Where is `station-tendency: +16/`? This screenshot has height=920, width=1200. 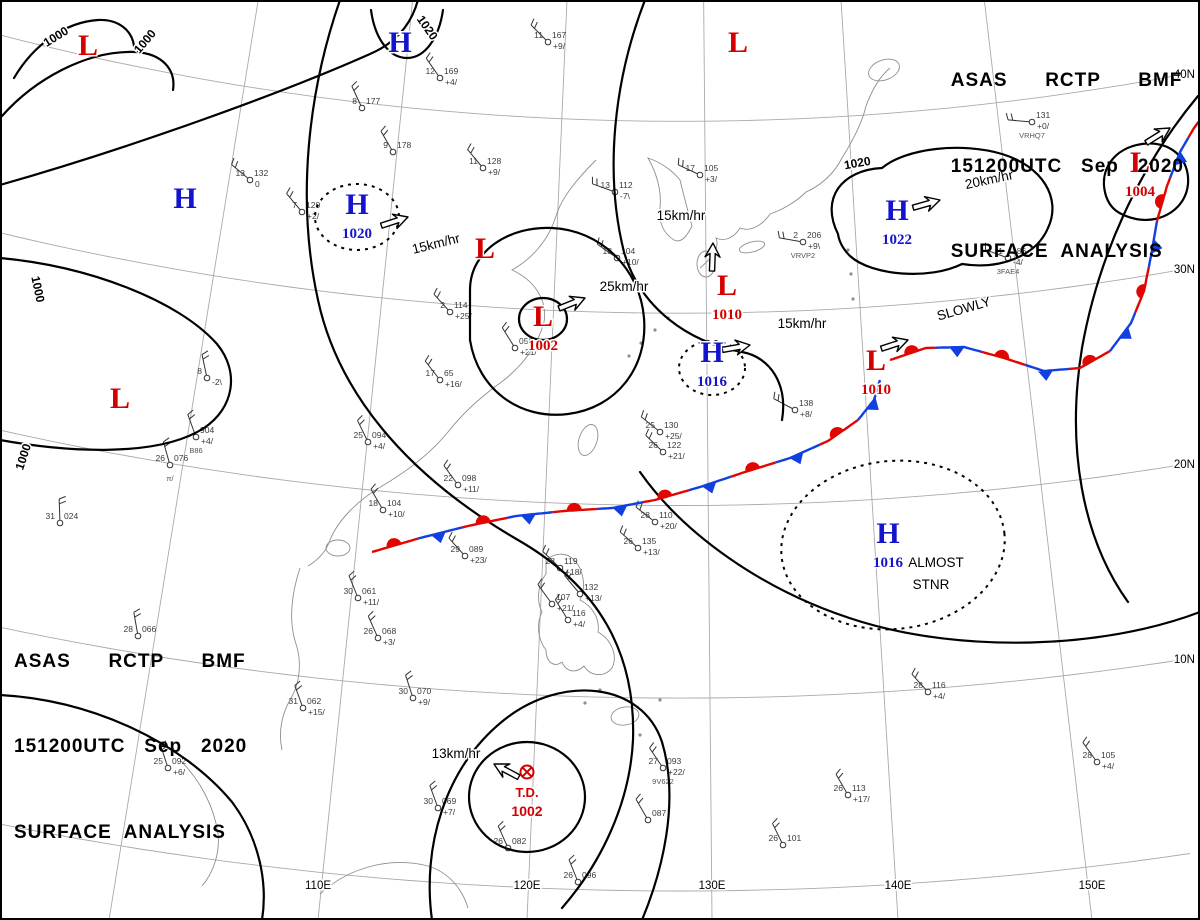
station-tendency: +16/ is located at coordinates (453, 384).